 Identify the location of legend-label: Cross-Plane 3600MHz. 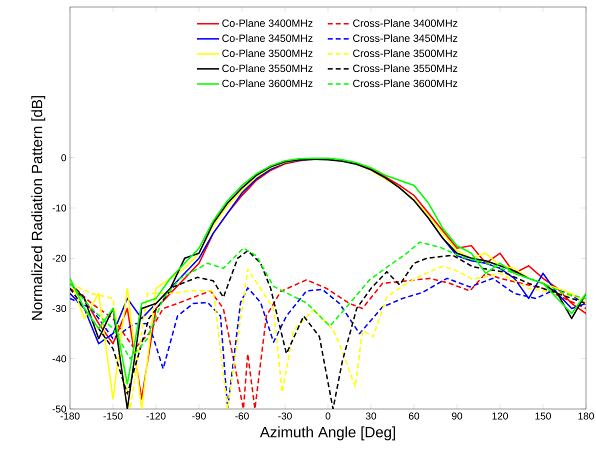
(405, 83).